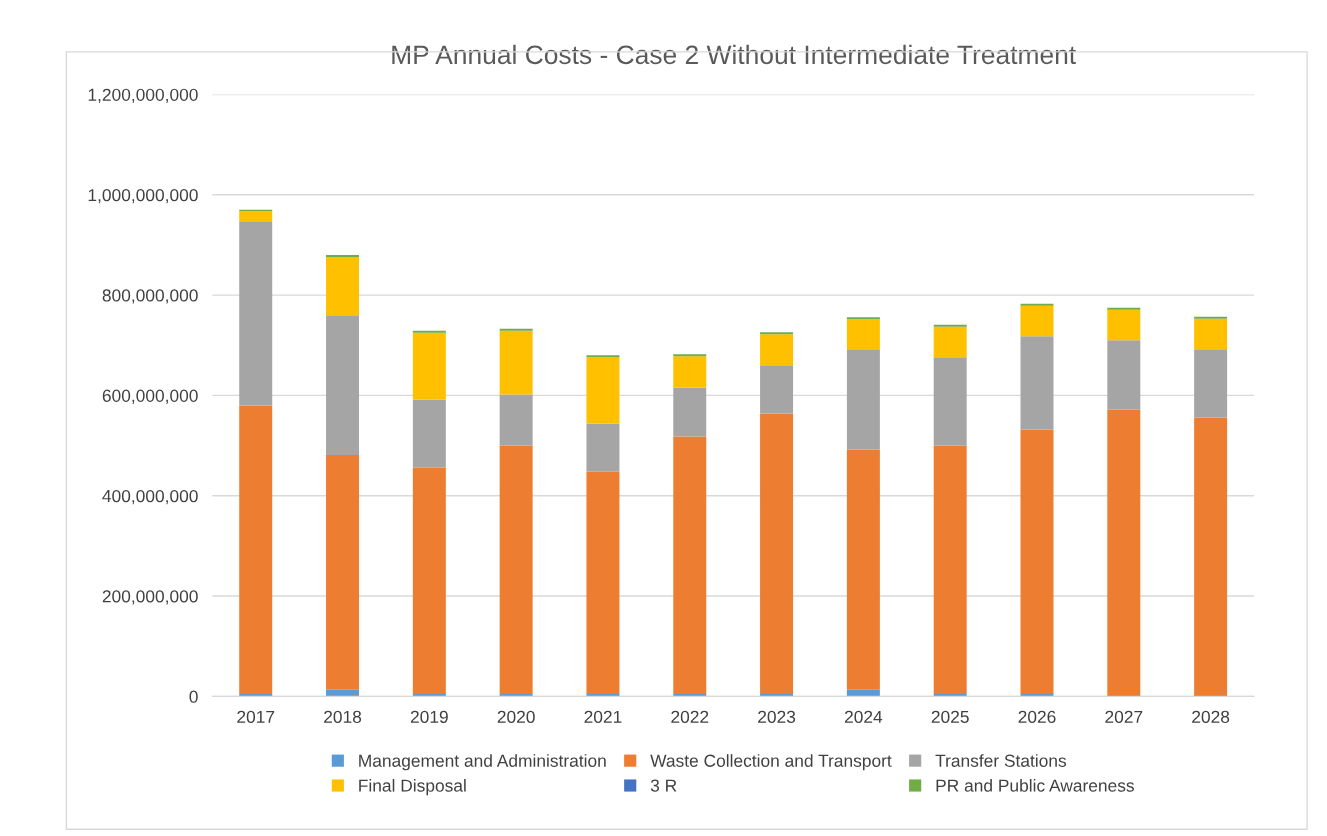 The width and height of the screenshot is (1327, 836). I want to click on x-tick-label: 2018, so click(343, 717).